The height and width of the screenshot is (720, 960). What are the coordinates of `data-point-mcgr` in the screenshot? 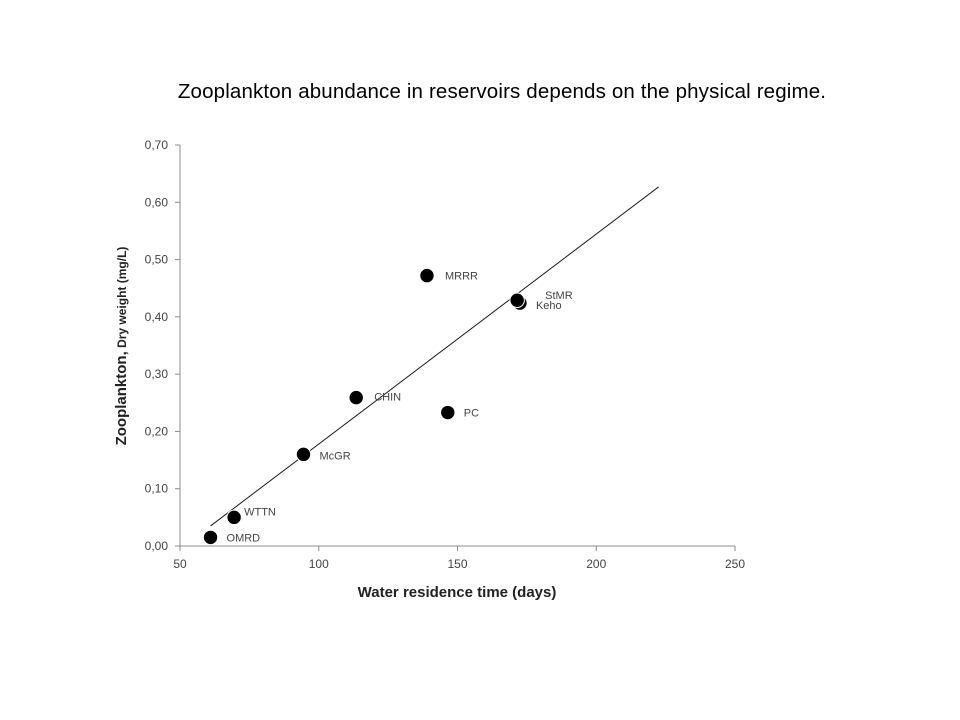 It's located at (303, 454).